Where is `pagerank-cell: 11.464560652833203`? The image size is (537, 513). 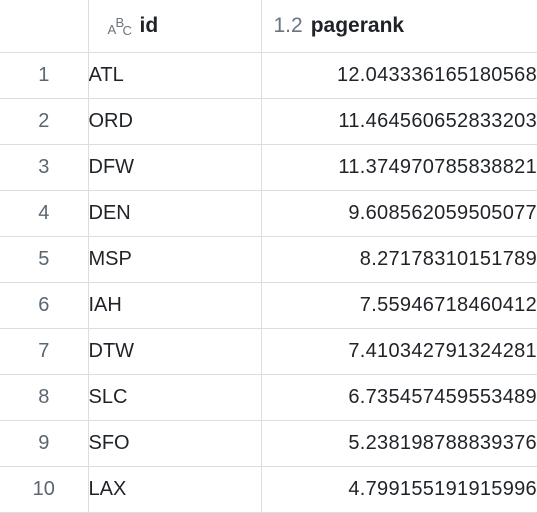 pagerank-cell: 11.464560652833203 is located at coordinates (399, 121).